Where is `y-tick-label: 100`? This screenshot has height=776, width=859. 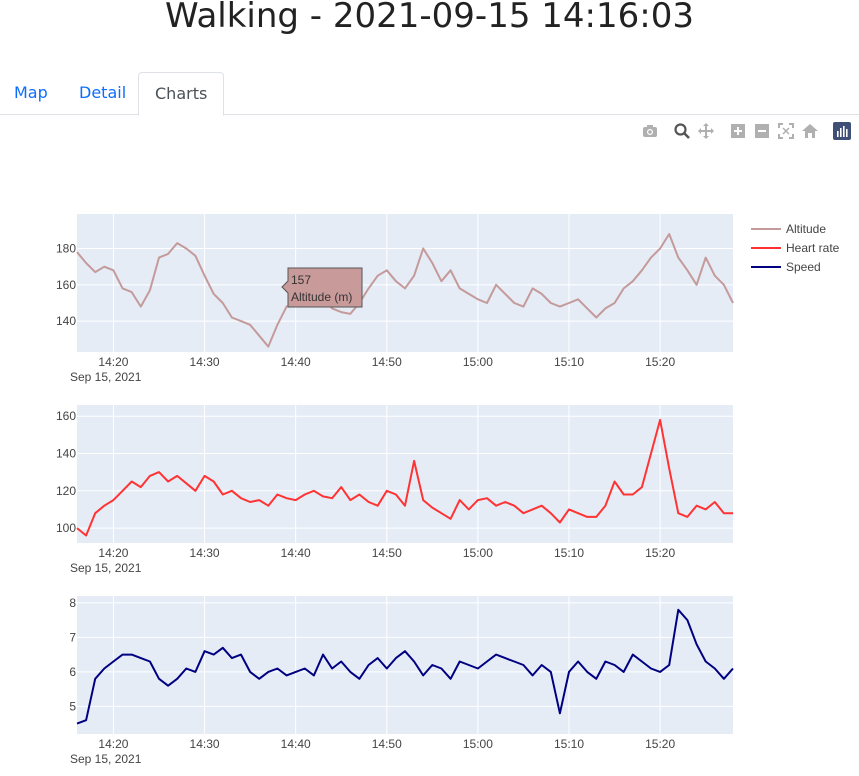
y-tick-label: 100 is located at coordinates (66, 528).